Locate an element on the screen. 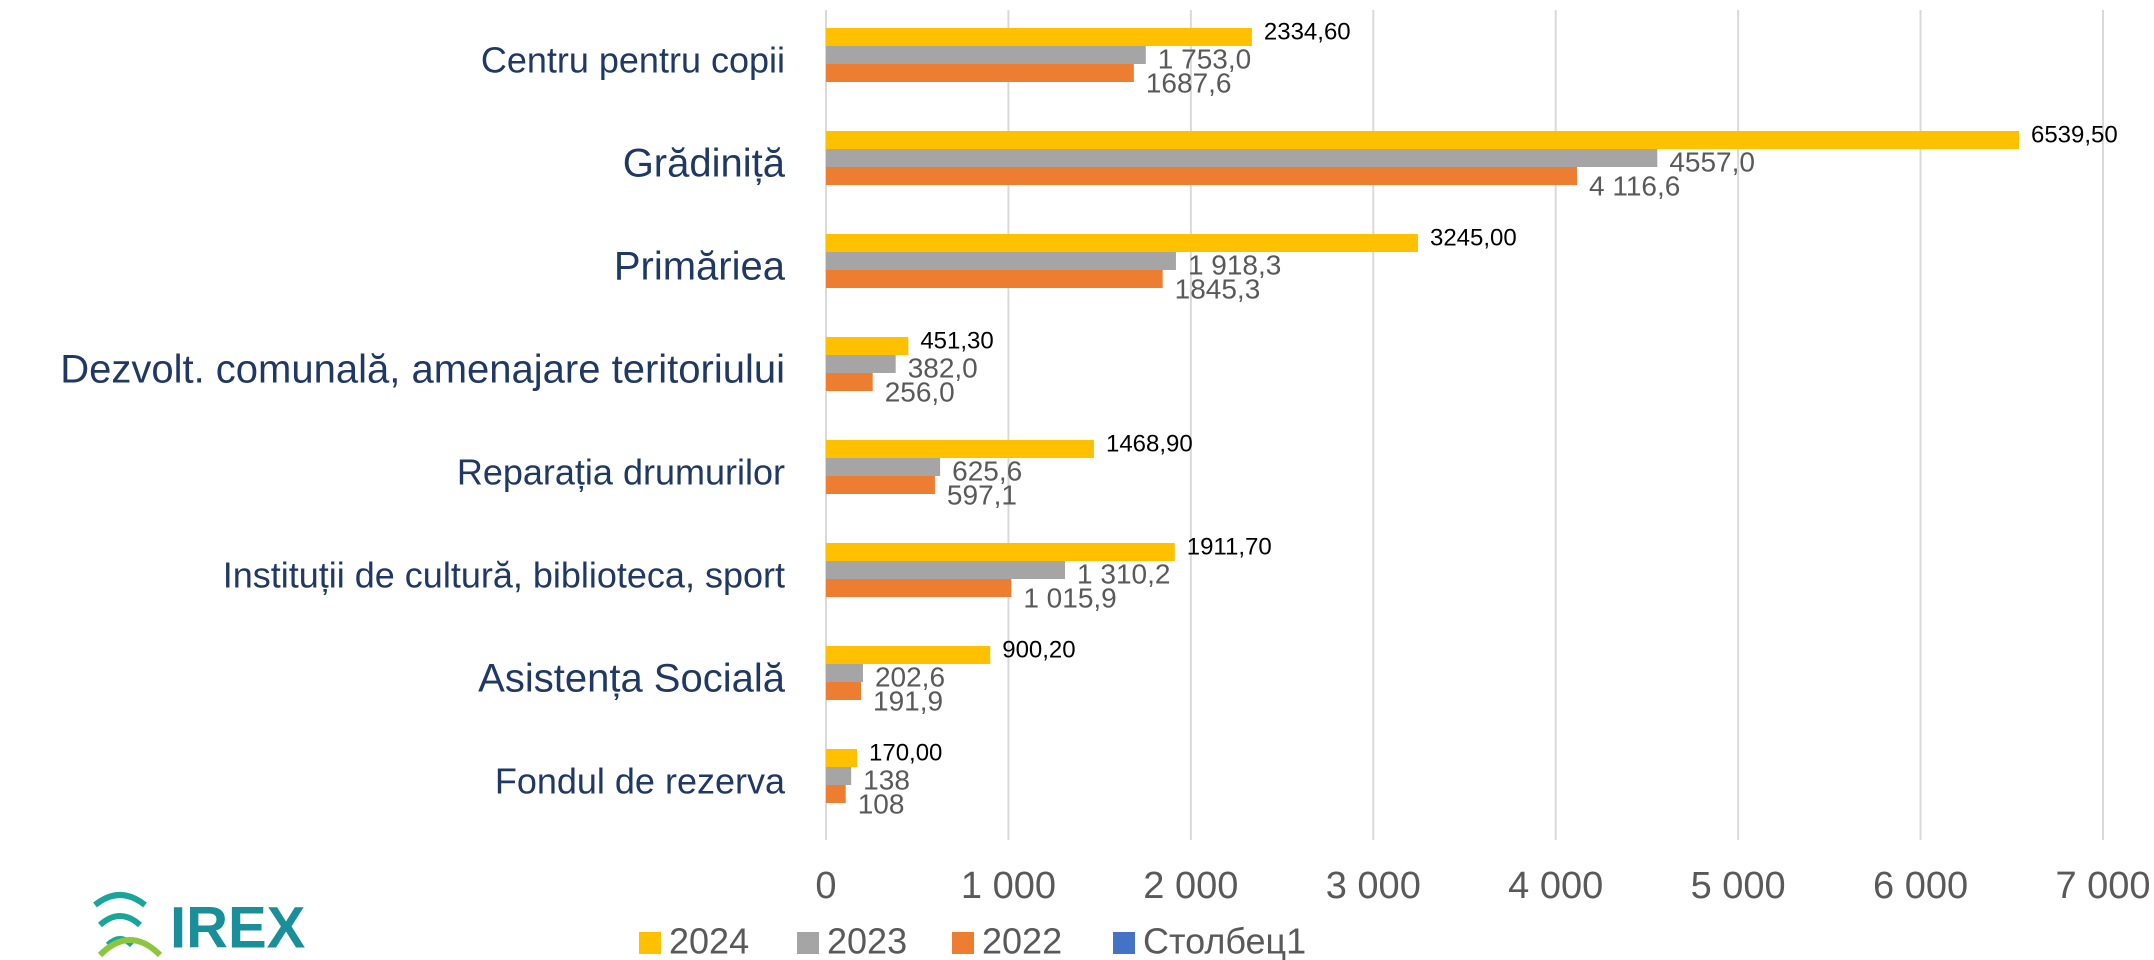  data-label: 1687,6 is located at coordinates (1189, 82).